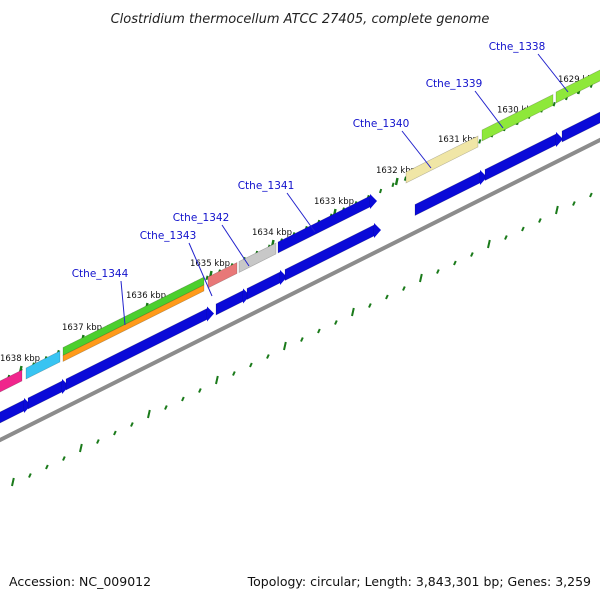 This screenshot has height=600, width=600. I want to click on gene-band-cthe-1344-alt, so click(133, 323).